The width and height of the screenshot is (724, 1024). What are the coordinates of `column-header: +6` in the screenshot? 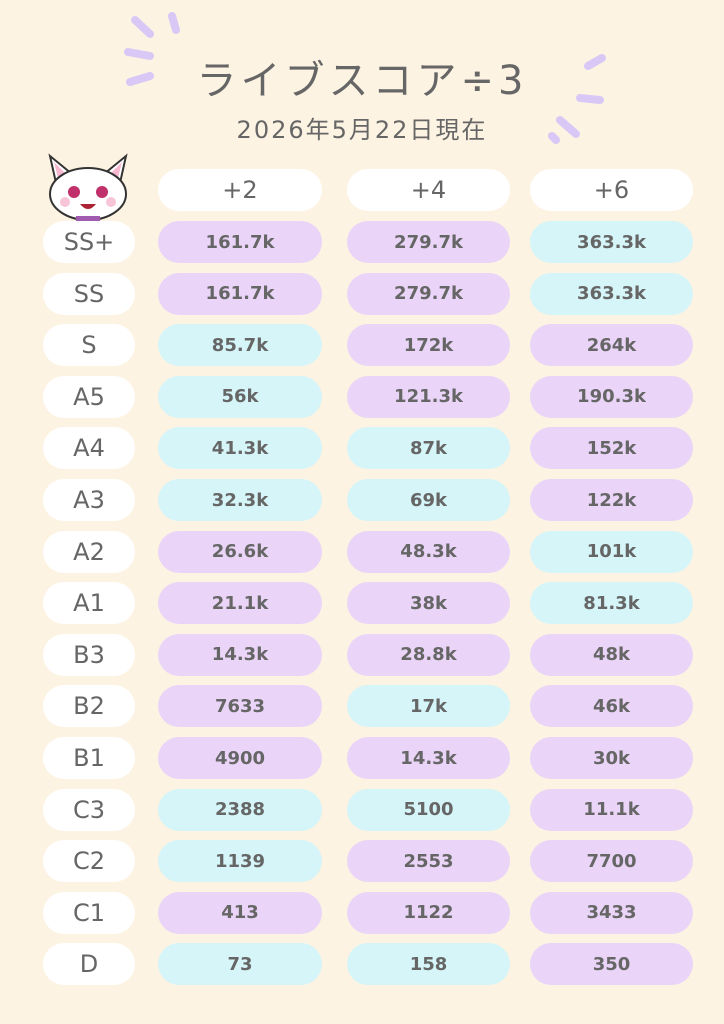 It's located at (611, 190).